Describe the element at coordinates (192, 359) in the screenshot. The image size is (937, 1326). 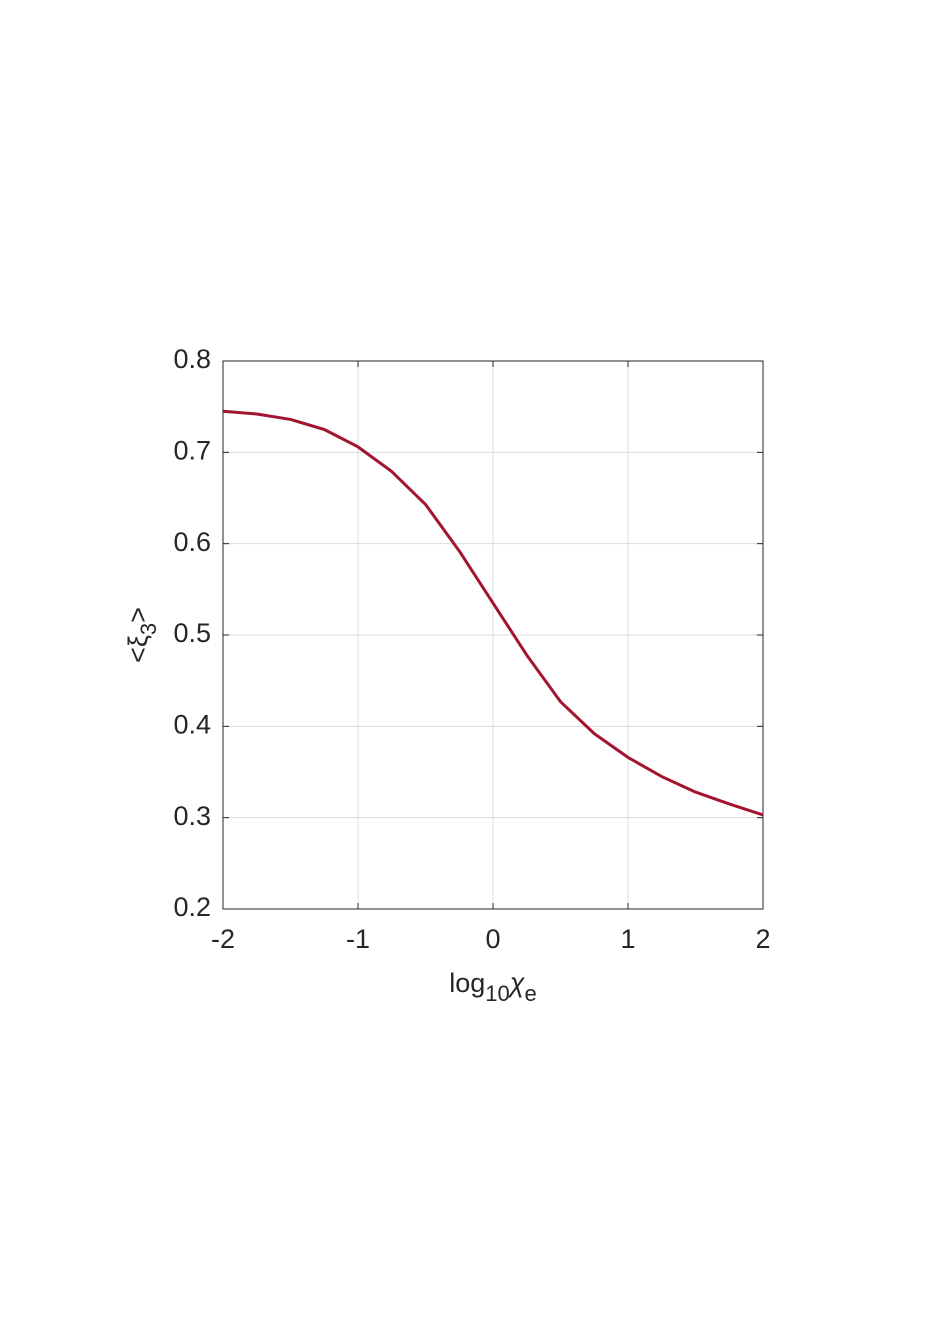
I see `y-tick-label: 0.8` at that location.